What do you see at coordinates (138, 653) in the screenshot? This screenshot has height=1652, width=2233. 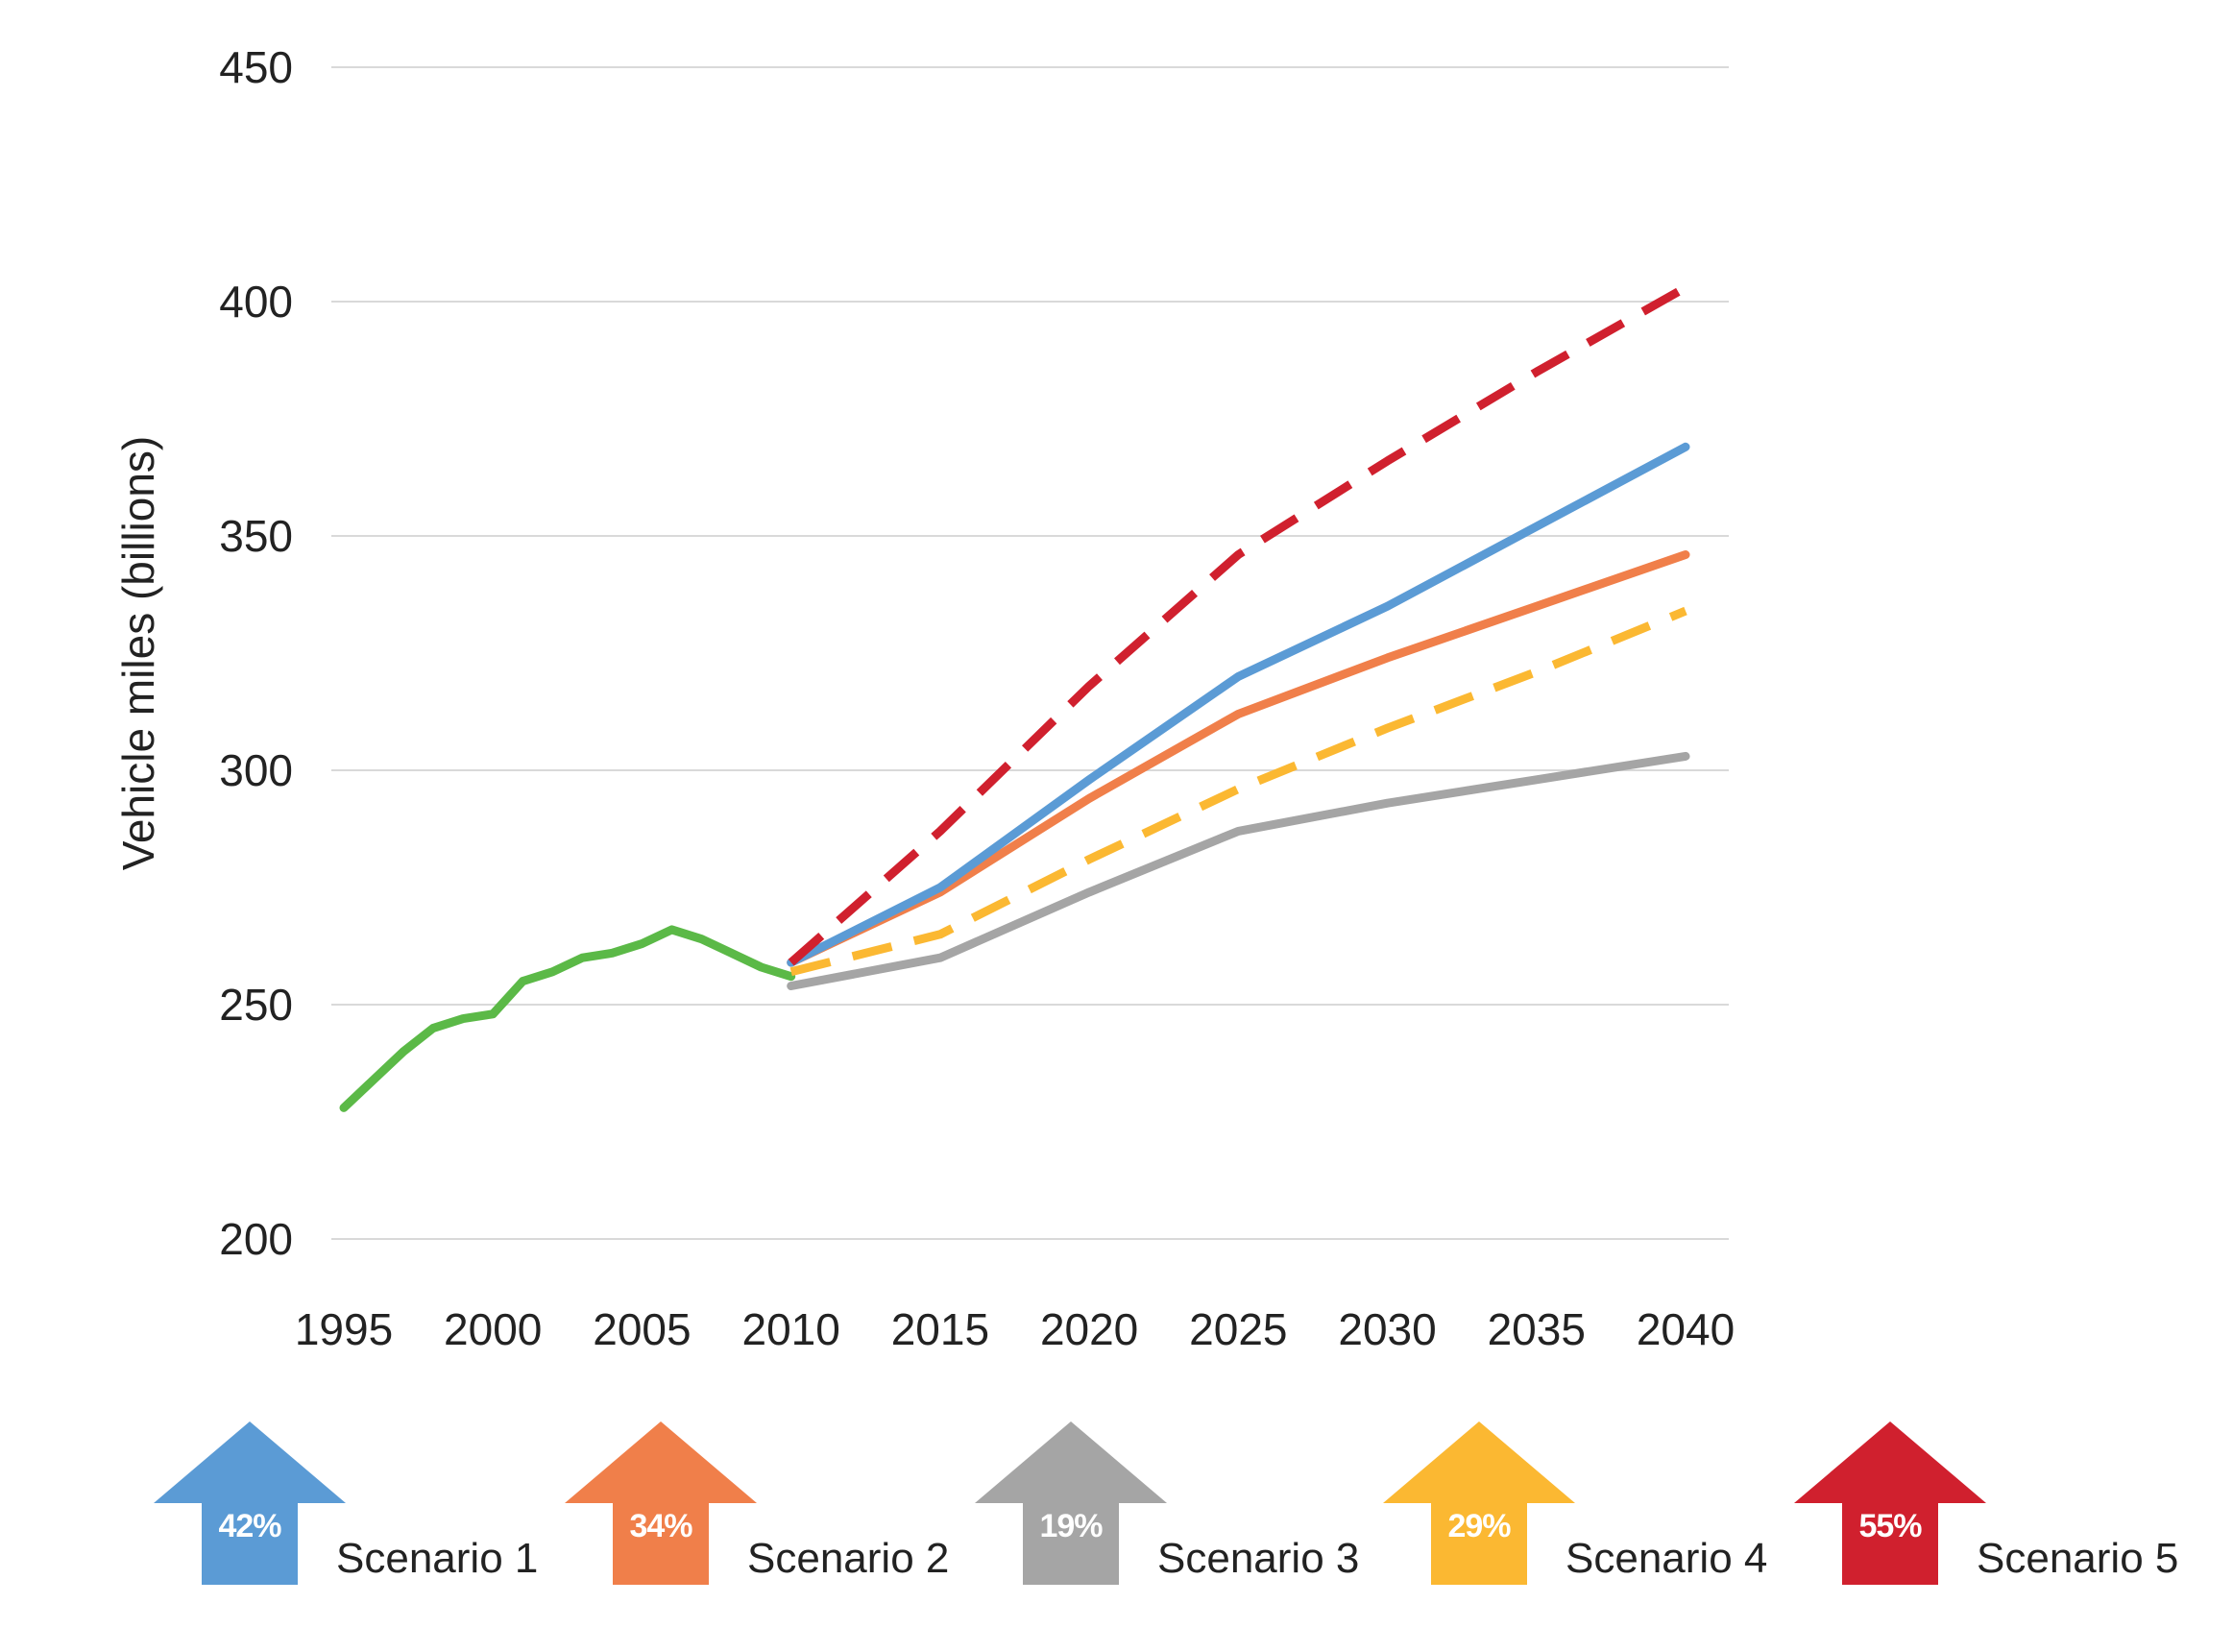 I see `y-axis-title: Vehicle miles (billions)` at bounding box center [138, 653].